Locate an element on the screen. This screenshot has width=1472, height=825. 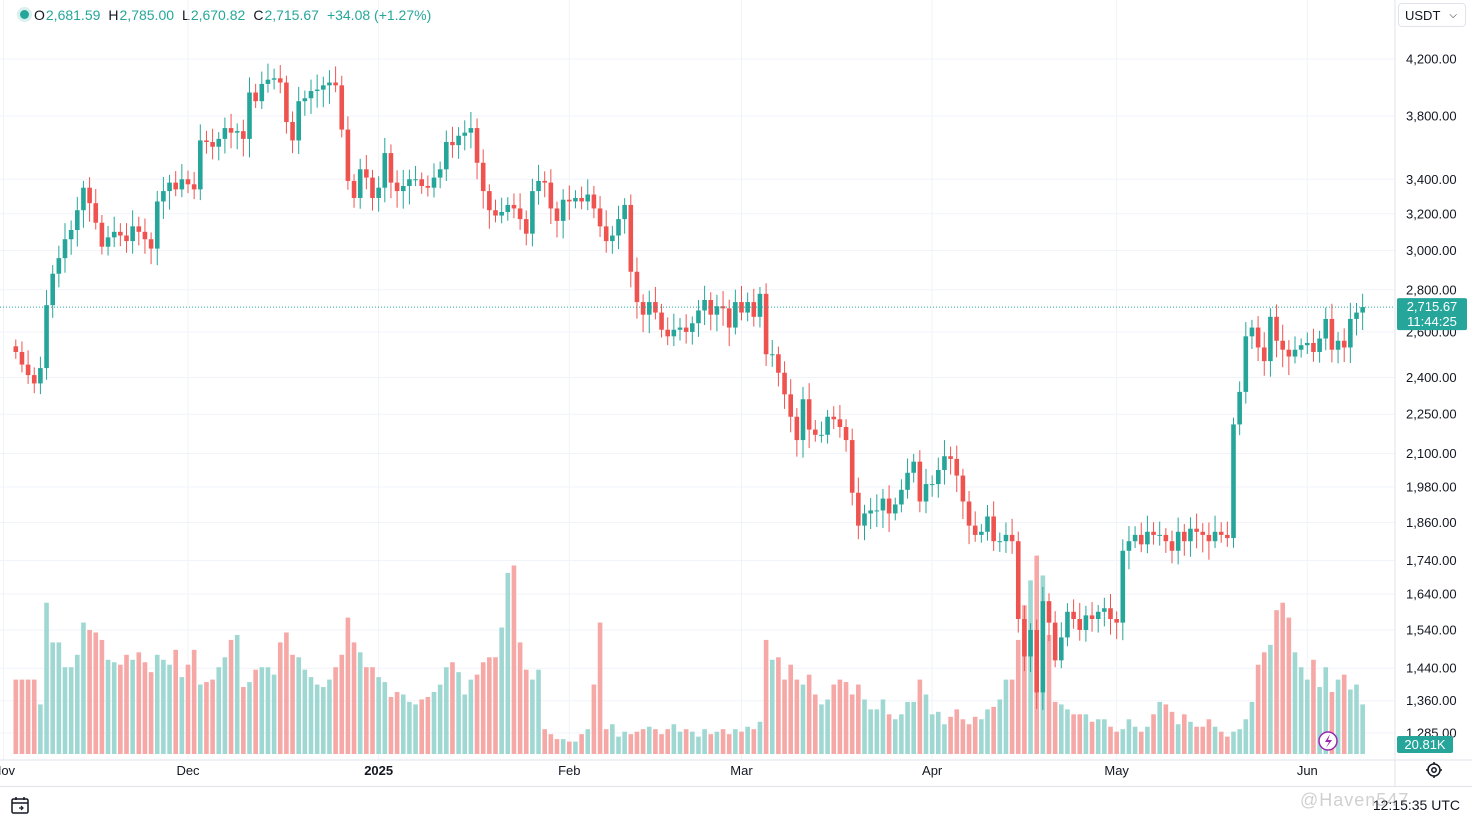
volume-tag: 20.81K is located at coordinates (1425, 744).